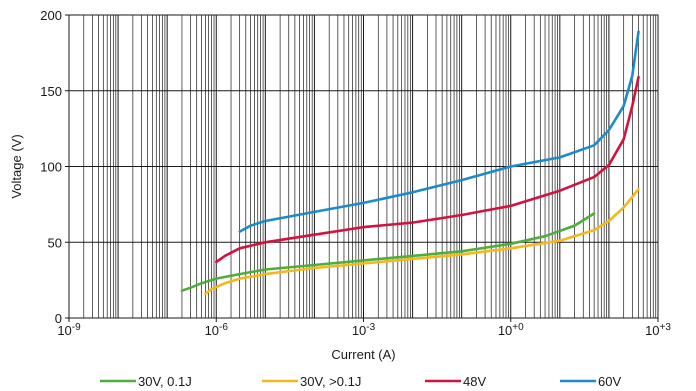  Describe the element at coordinates (165, 381) in the screenshot. I see `legend-label-1: 30V, 0.1J` at that location.